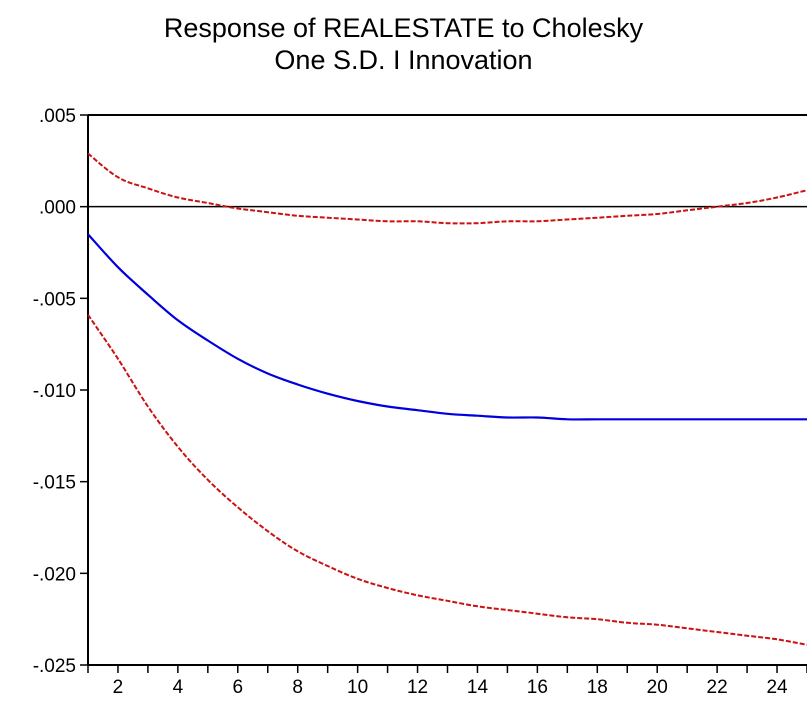 This screenshot has height=703, width=807. What do you see at coordinates (403, 28) in the screenshot?
I see `chart-title-line-1: Response of REALESTATE to Cholesky` at bounding box center [403, 28].